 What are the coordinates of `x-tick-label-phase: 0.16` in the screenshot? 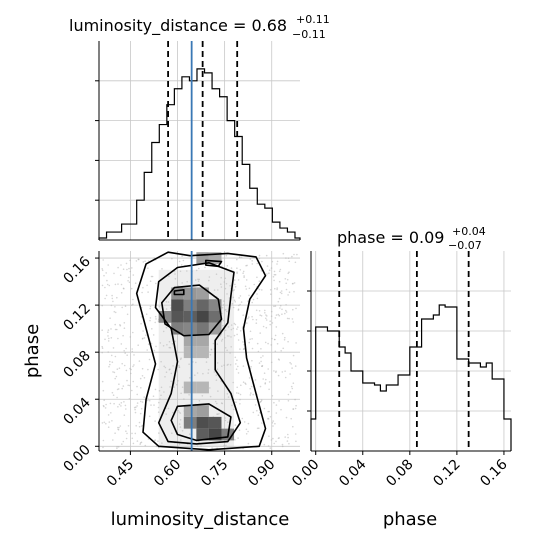 It's located at (493, 472).